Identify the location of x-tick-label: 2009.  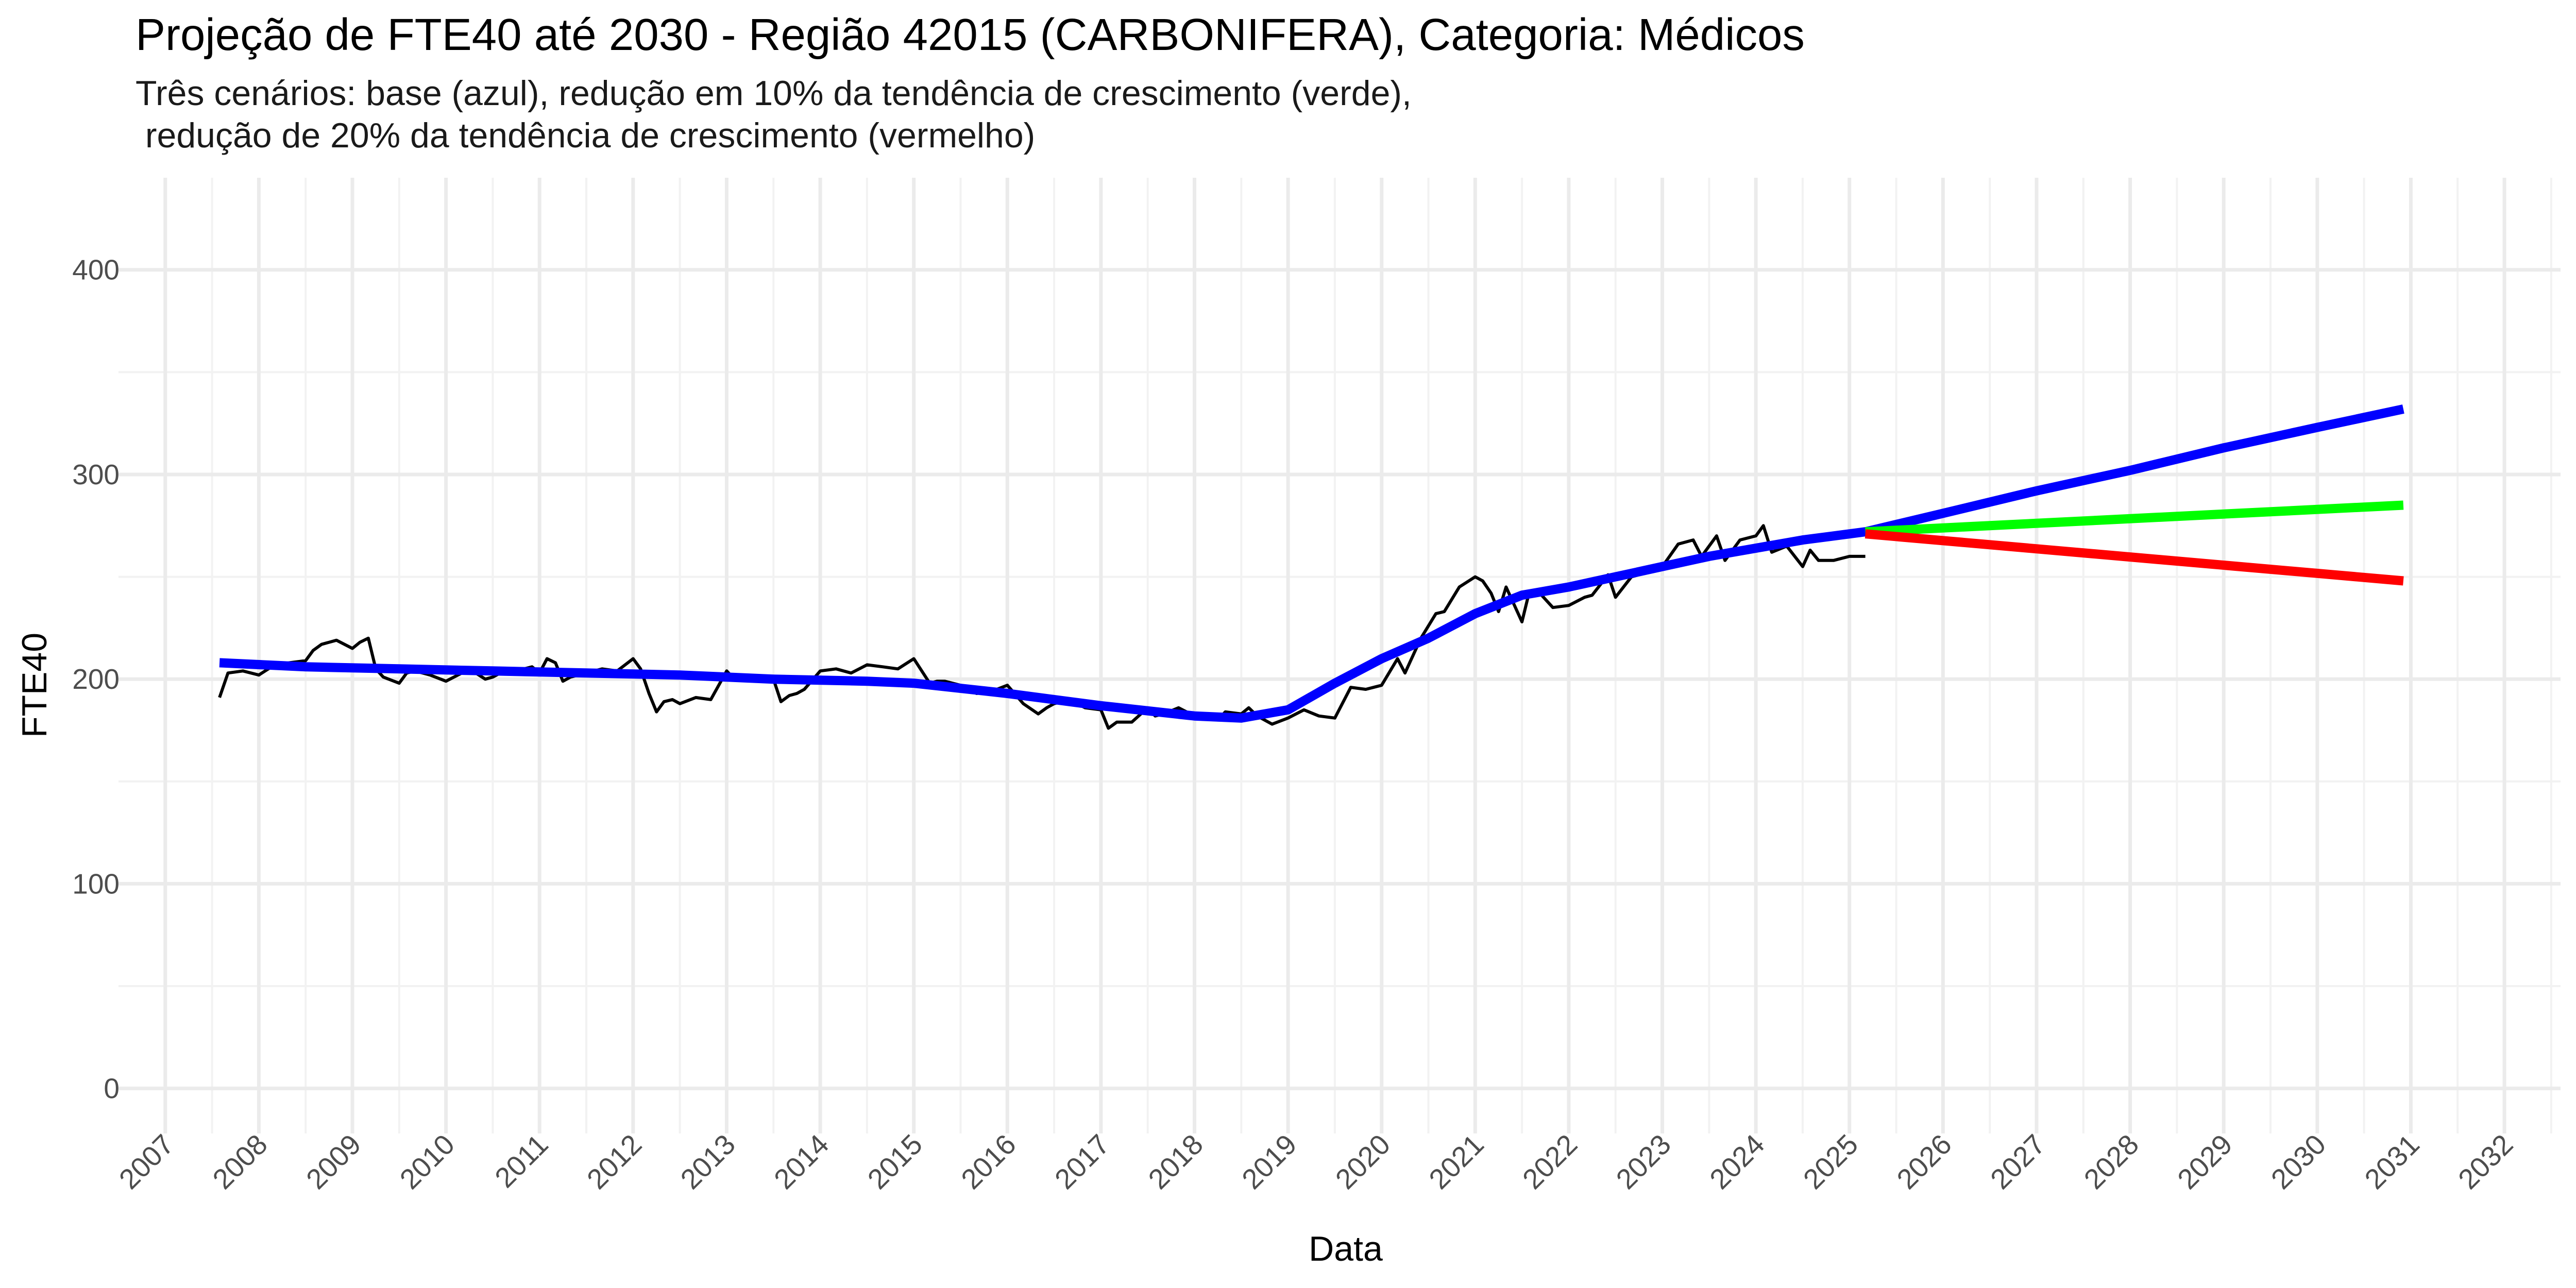
(333, 1161).